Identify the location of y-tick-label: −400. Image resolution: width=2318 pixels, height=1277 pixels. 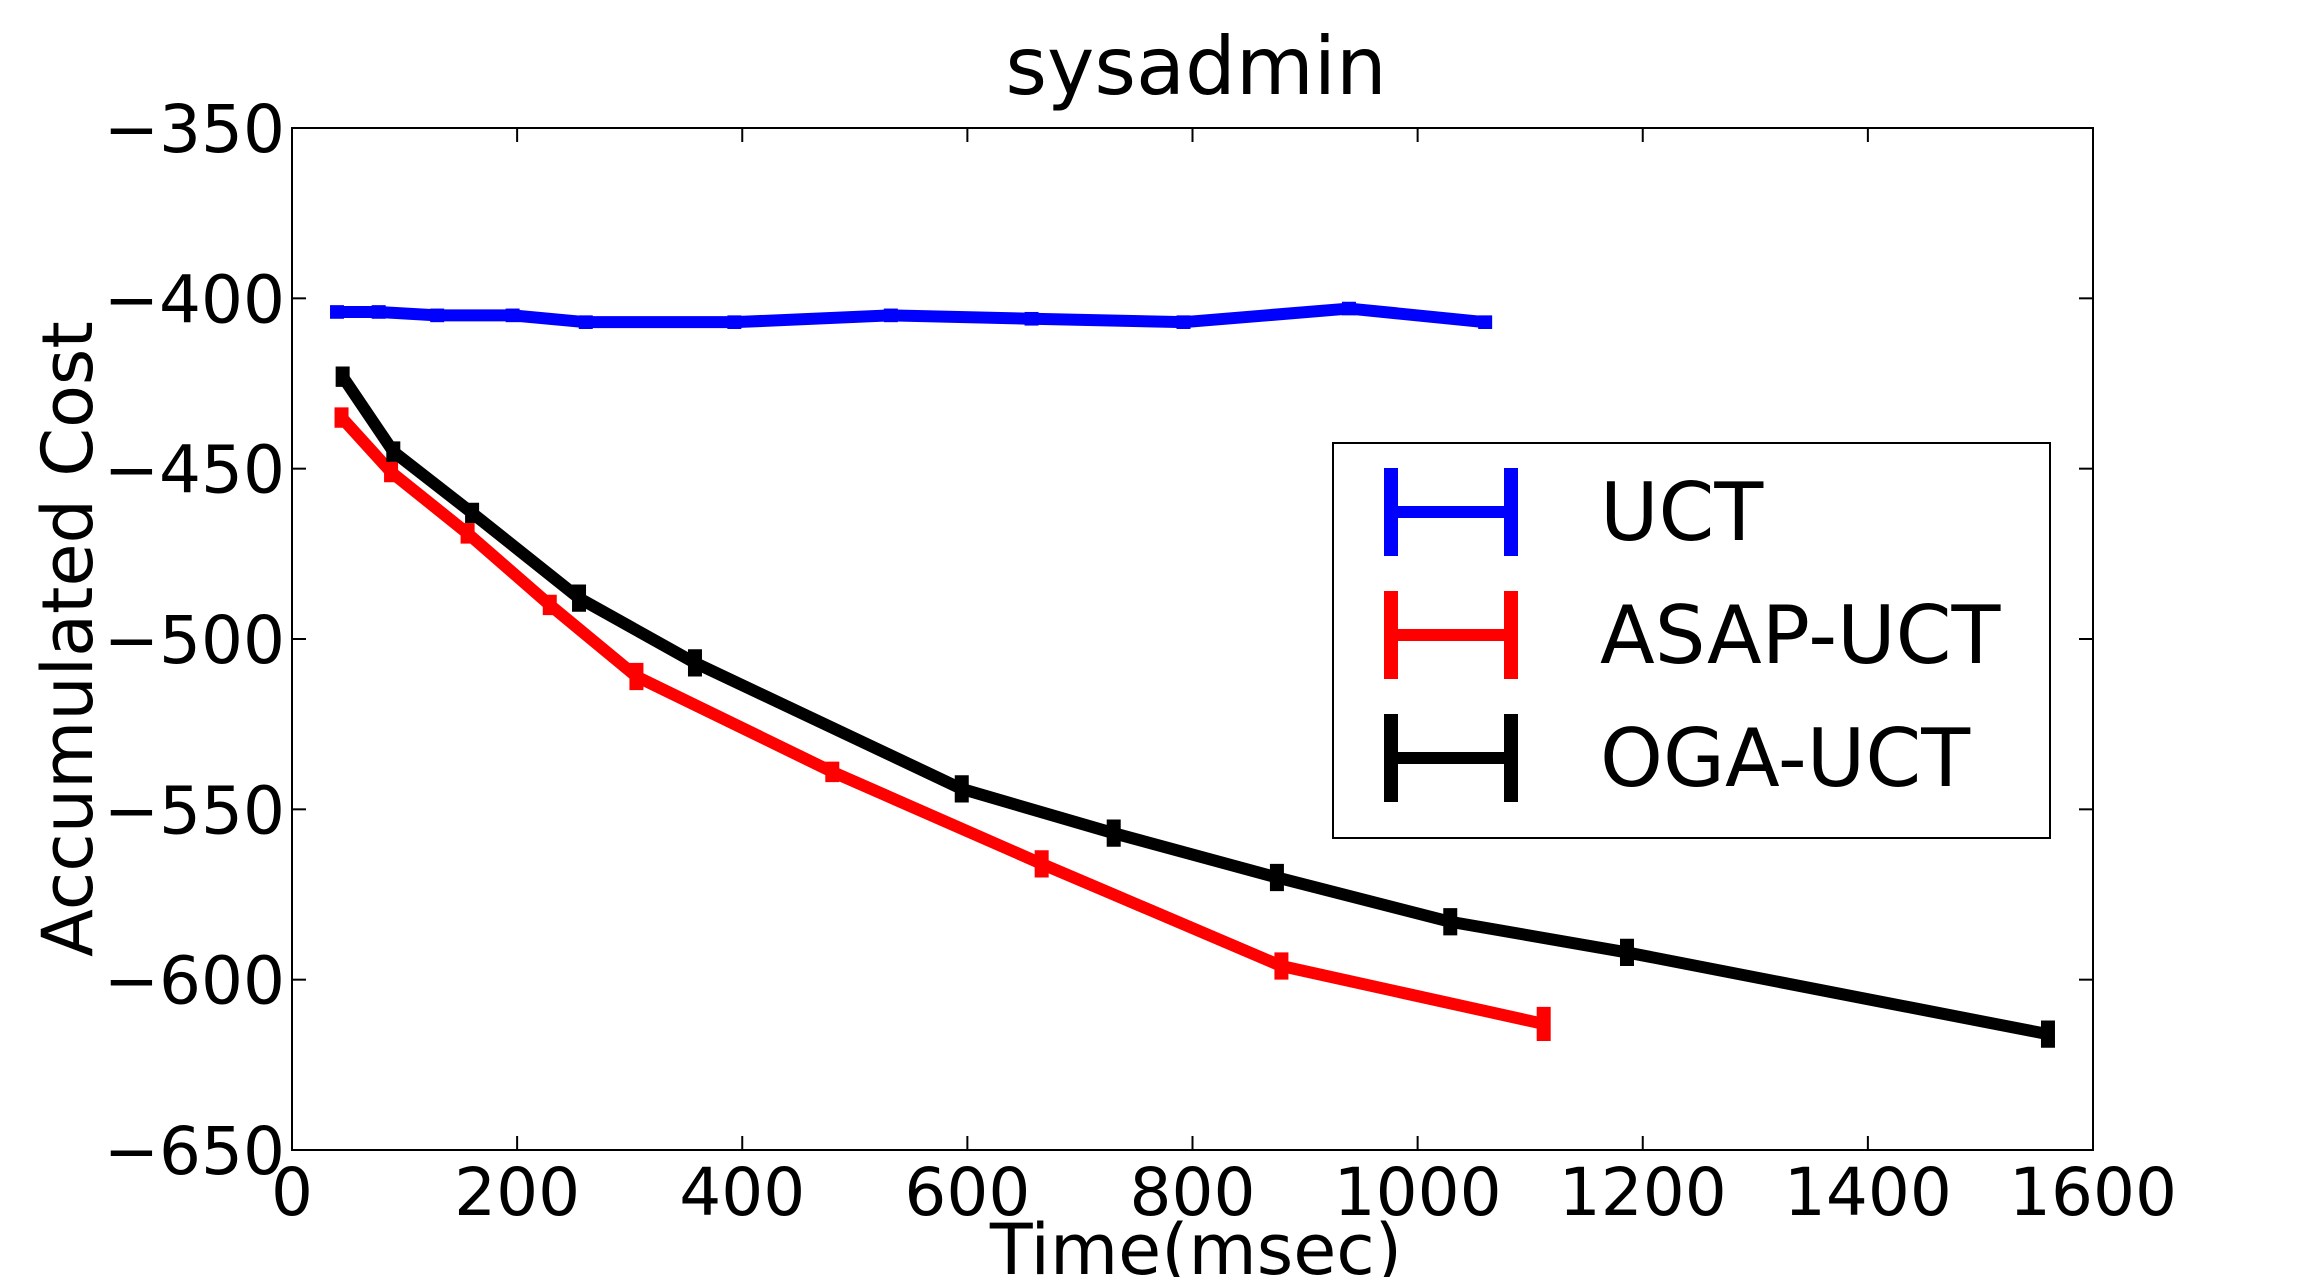
(194, 299).